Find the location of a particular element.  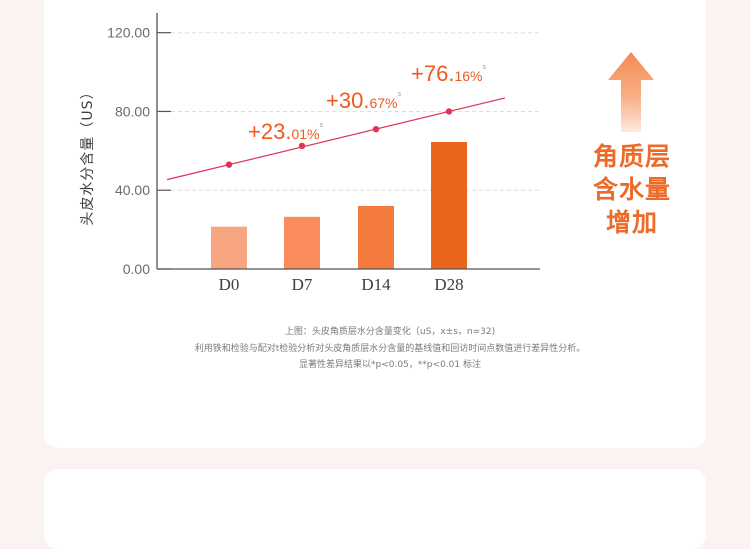

x-tick-label: D0 is located at coordinates (229, 284).